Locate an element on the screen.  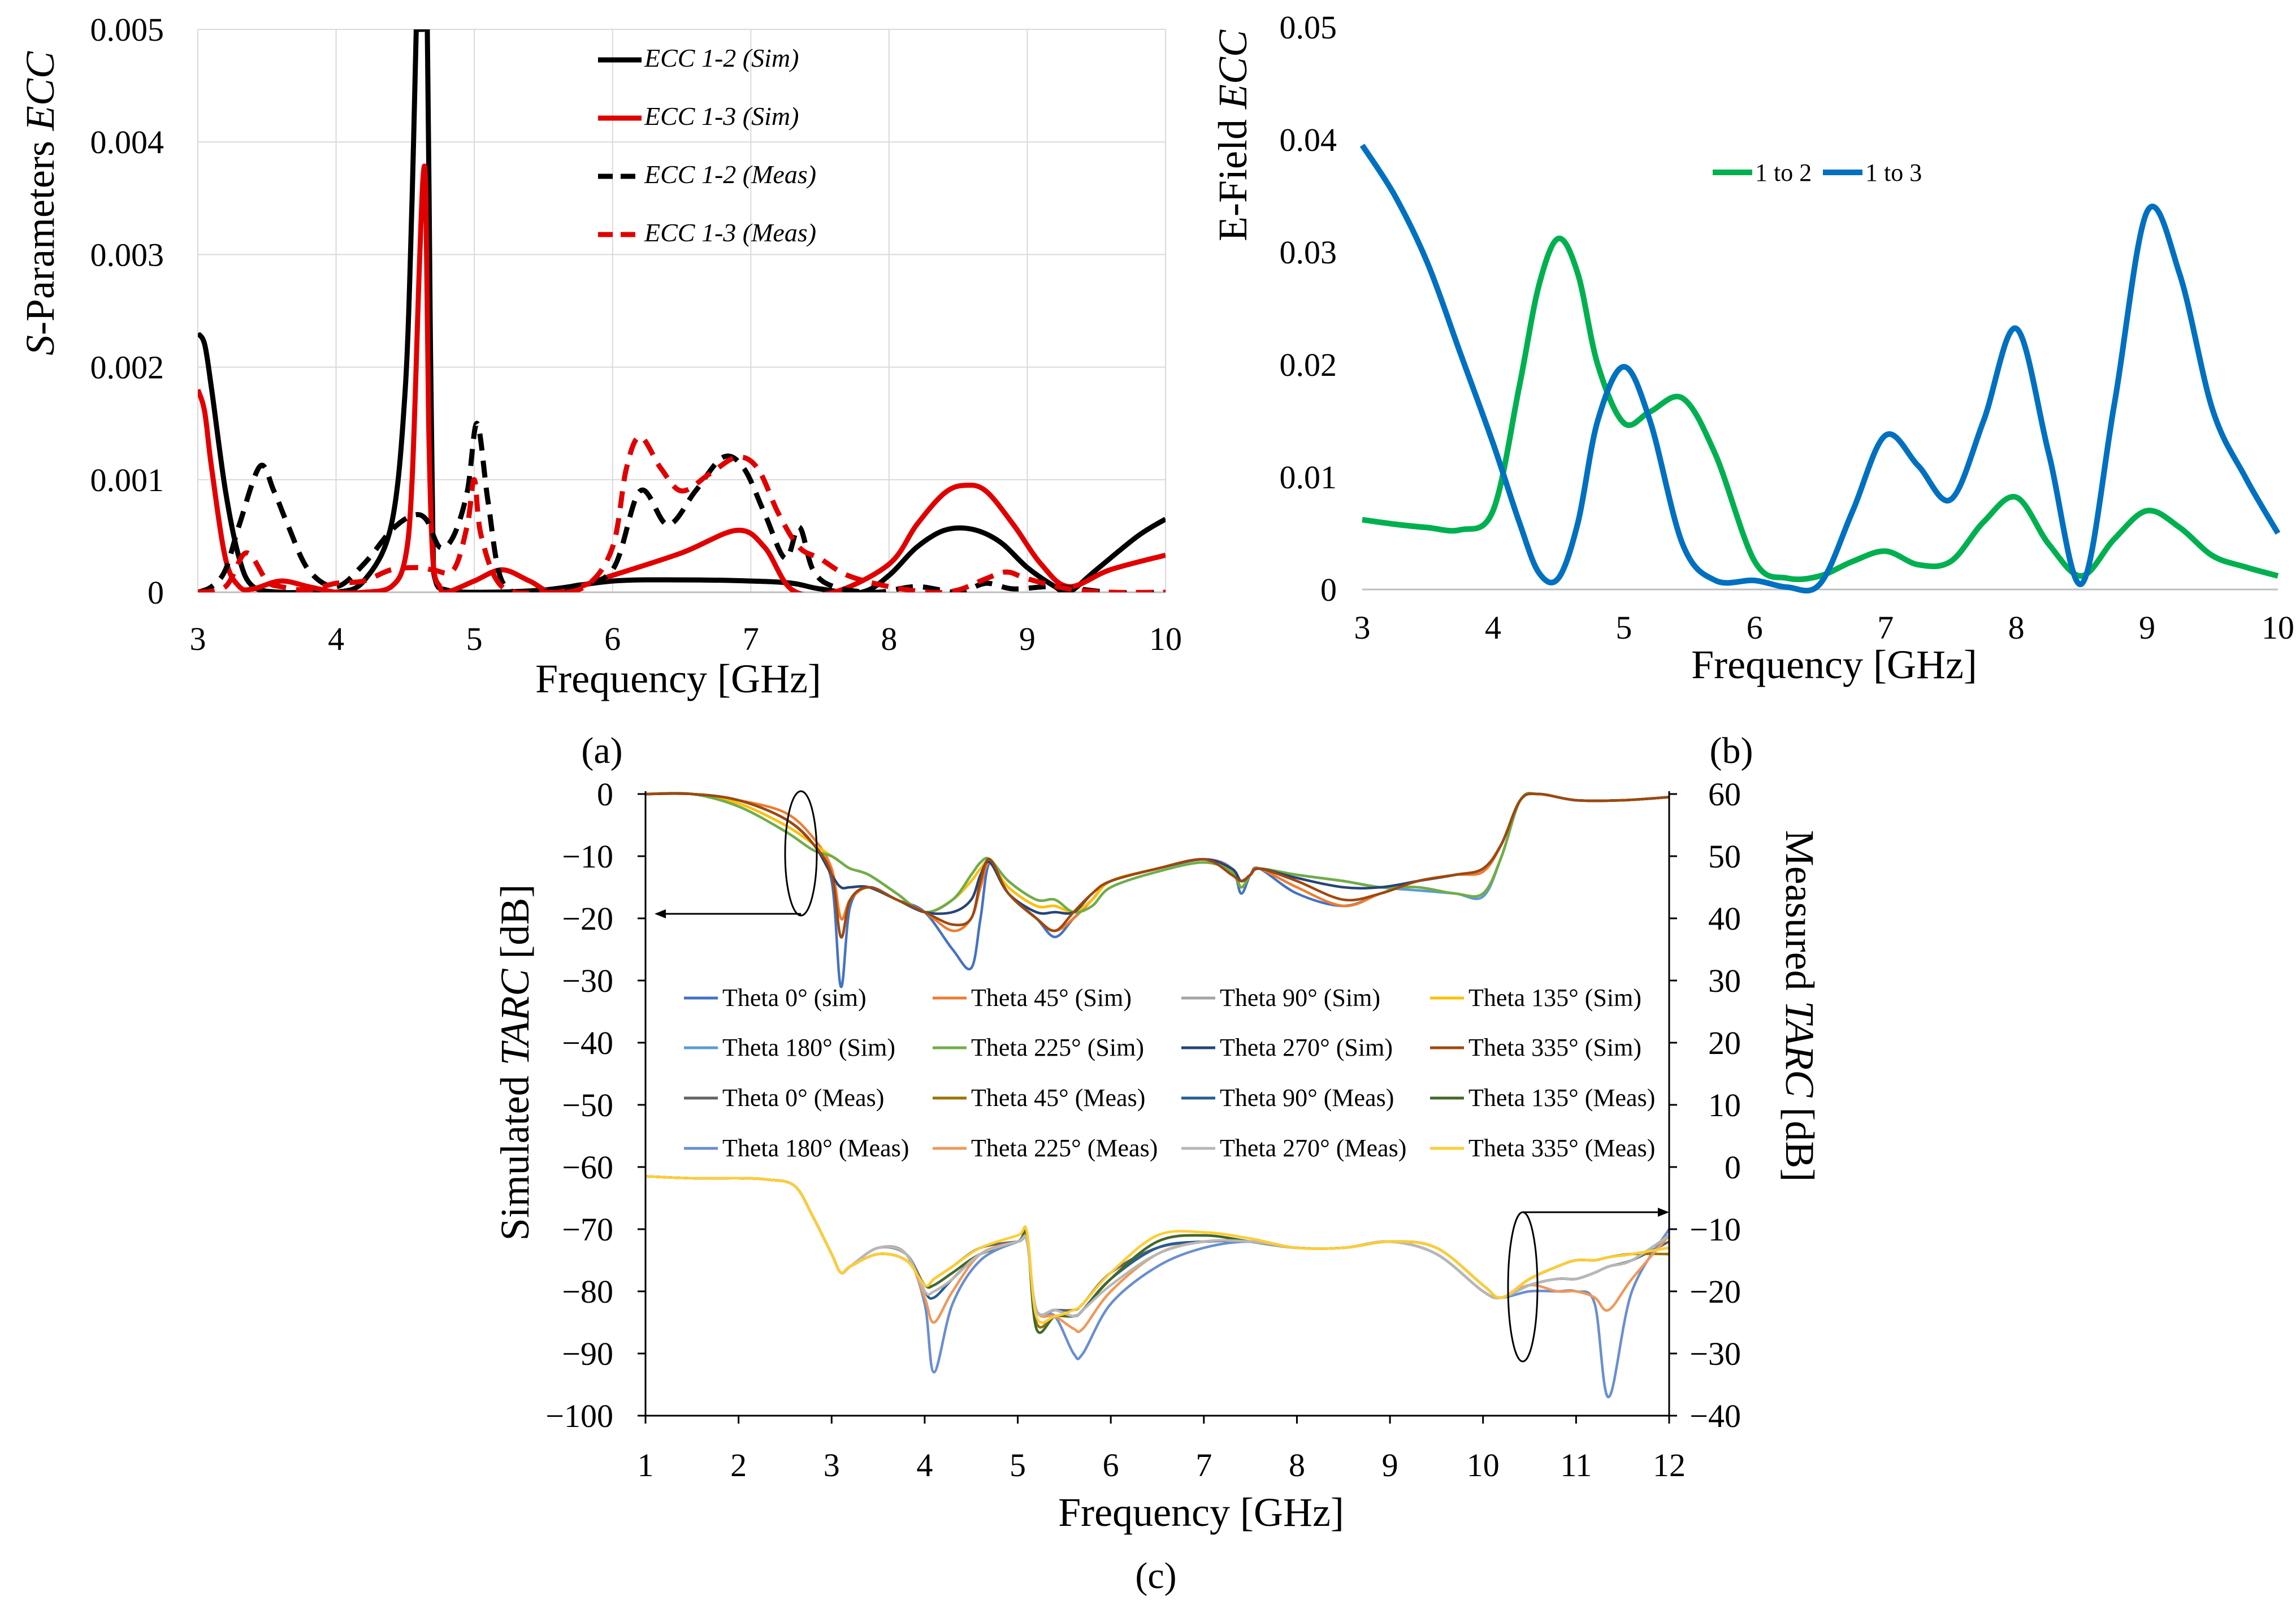
chart-c-legend-label: Theta 135° (Sim) is located at coordinates (1555, 998).